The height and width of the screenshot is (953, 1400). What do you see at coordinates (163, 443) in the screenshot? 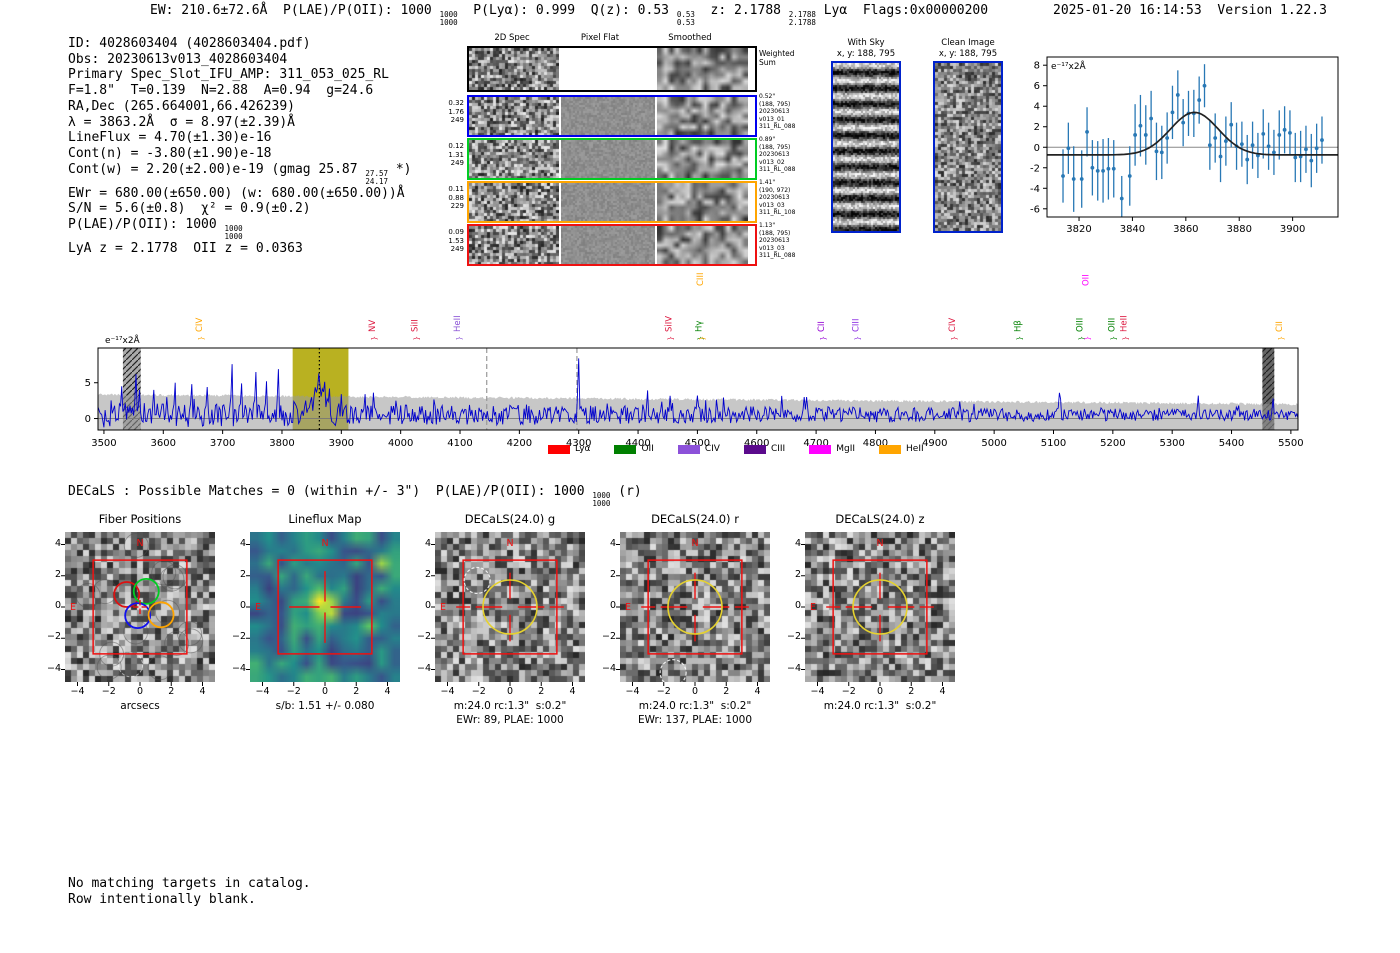
I see `x-tick-label: 3600` at bounding box center [163, 443].